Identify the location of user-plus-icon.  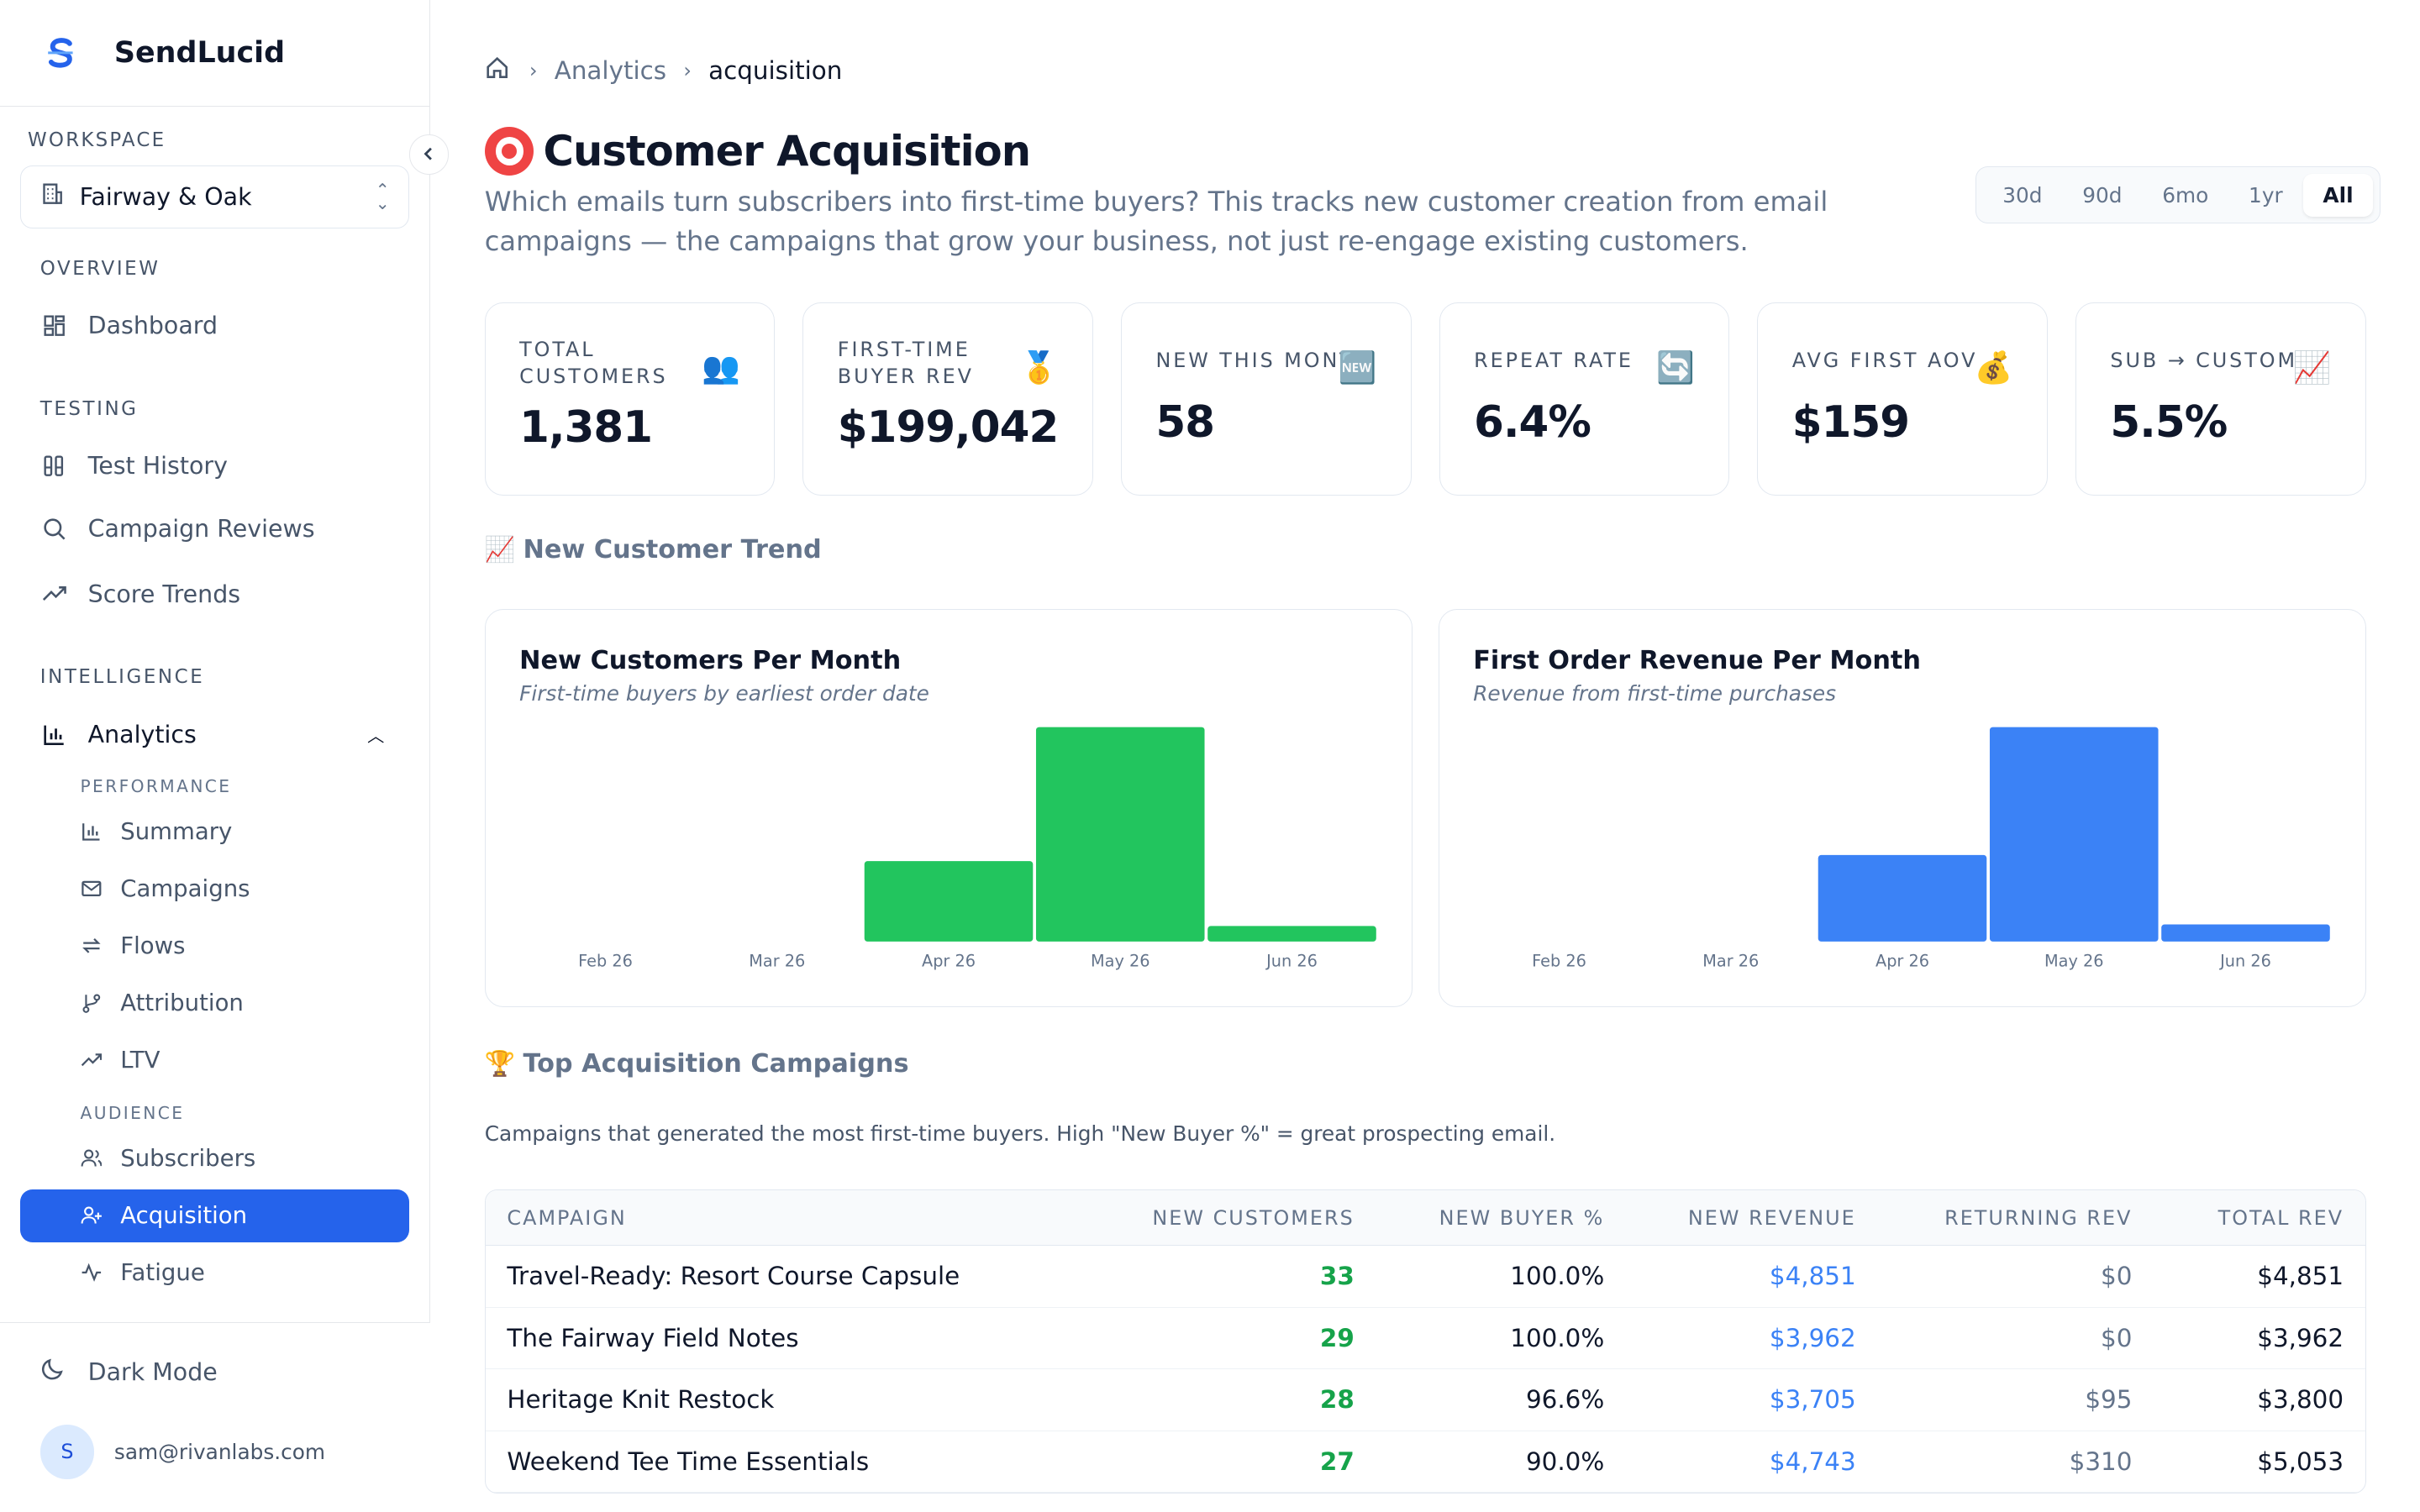
(92, 1216).